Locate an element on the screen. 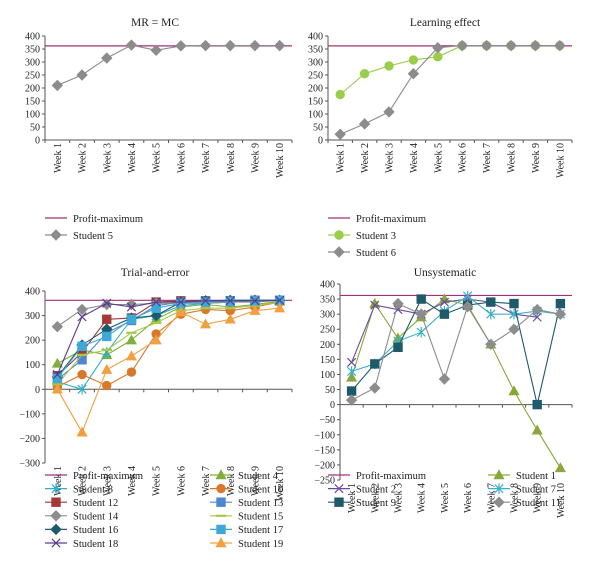  chart-title: Learning effect is located at coordinates (445, 23).